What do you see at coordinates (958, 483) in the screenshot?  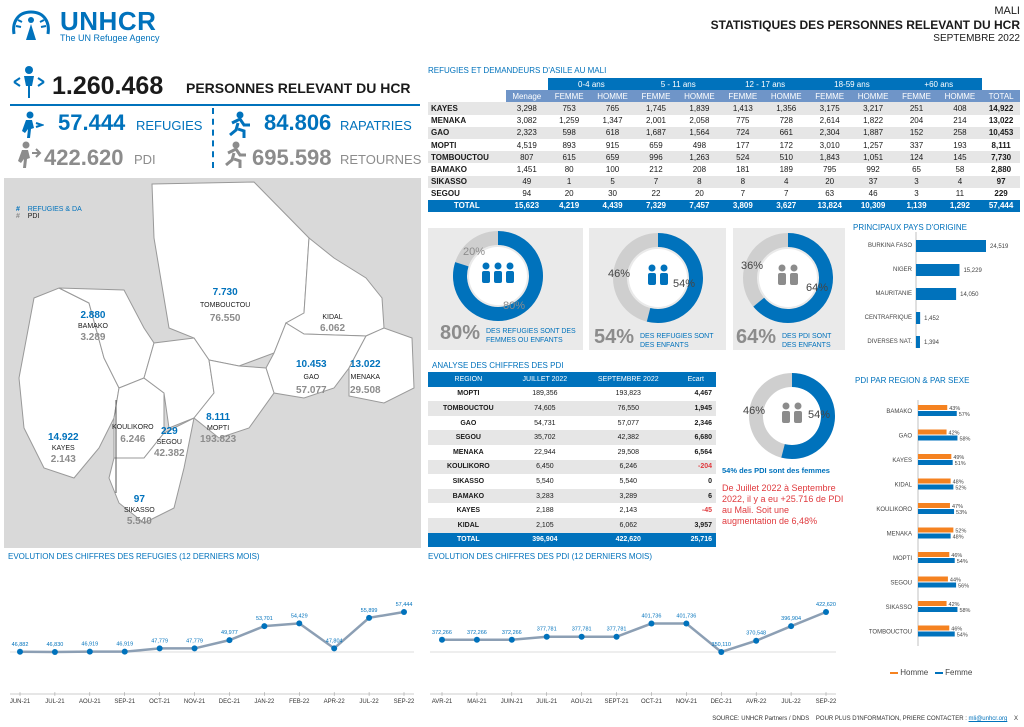 I see `male-pct: 48%` at bounding box center [958, 483].